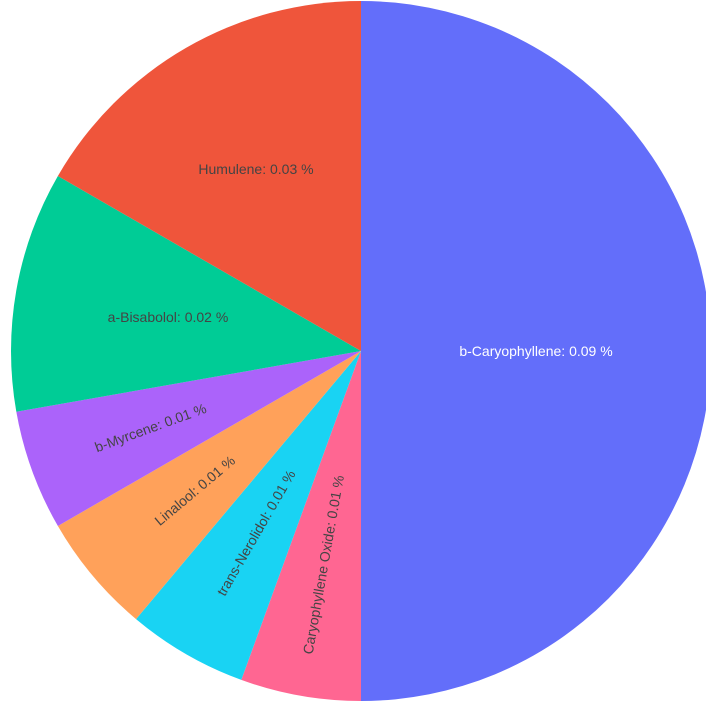  What do you see at coordinates (188, 438) in the screenshot?
I see `pie-slice-b-myrcene` at bounding box center [188, 438].